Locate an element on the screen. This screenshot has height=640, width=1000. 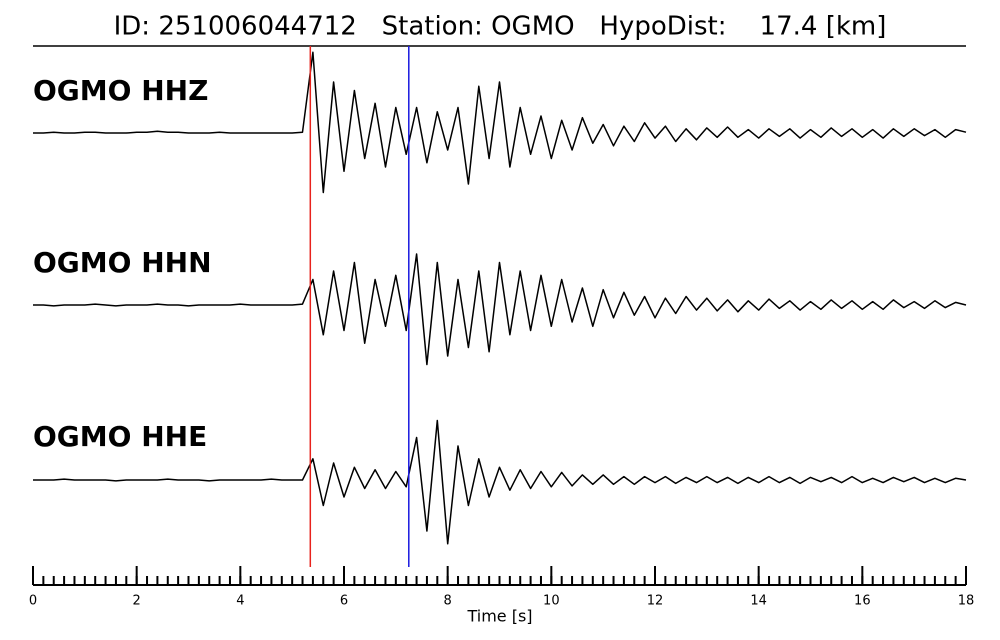
x-tick-label: 8 is located at coordinates (448, 601).